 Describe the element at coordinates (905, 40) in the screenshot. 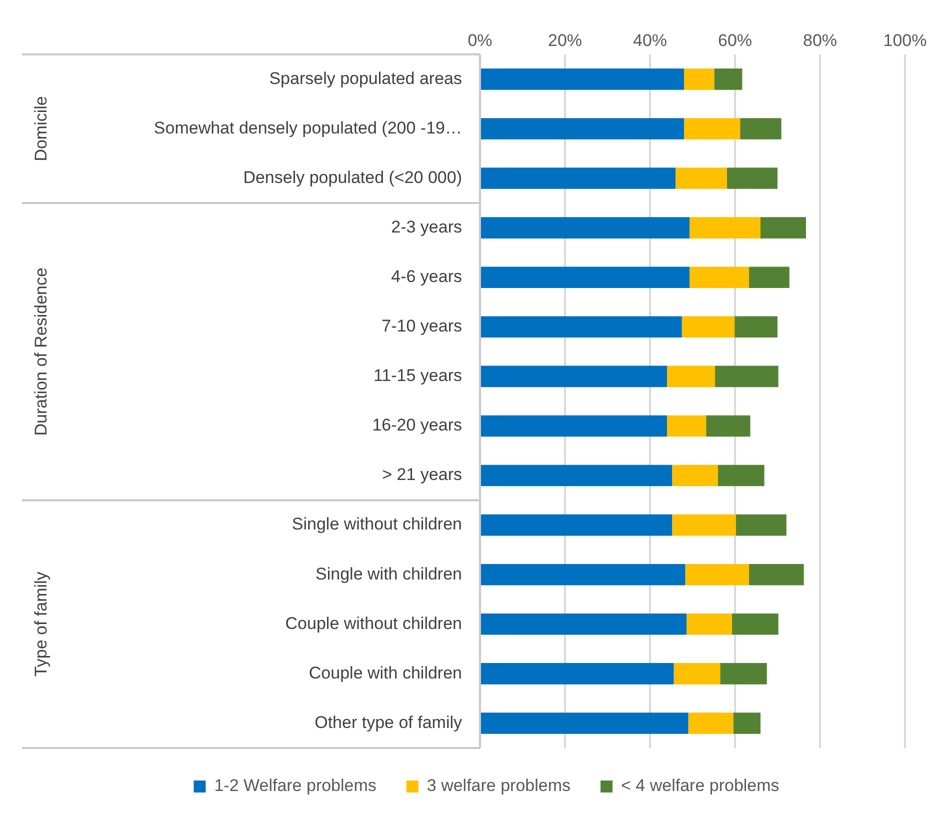

I see `x-tick-label: 100%` at that location.